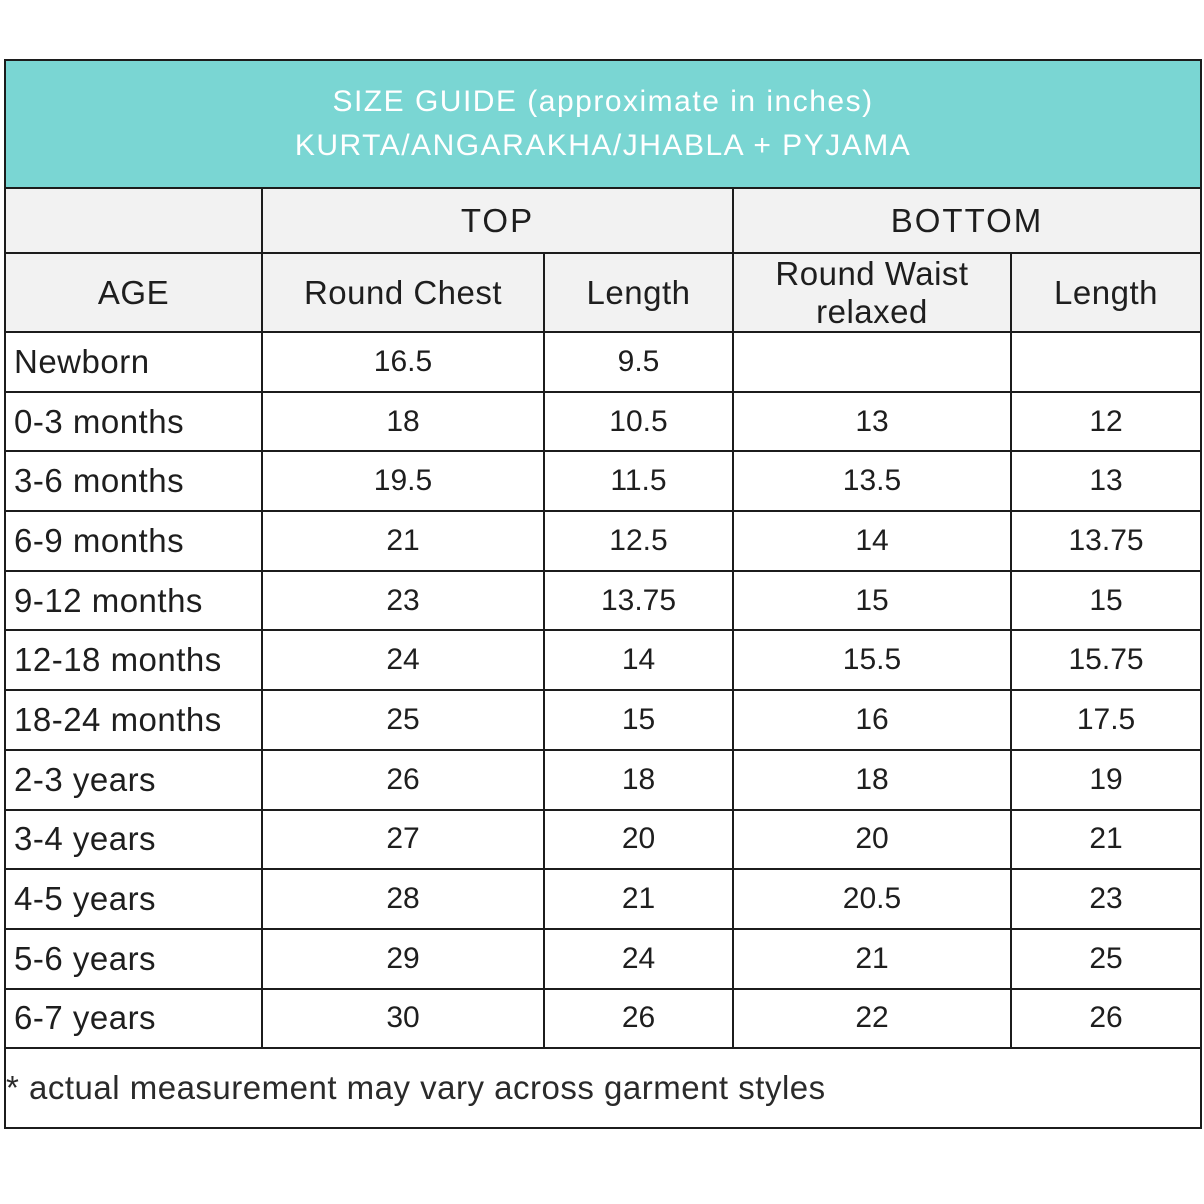 The height and width of the screenshot is (1204, 1204). I want to click on value-cell: 16.5, so click(403, 362).